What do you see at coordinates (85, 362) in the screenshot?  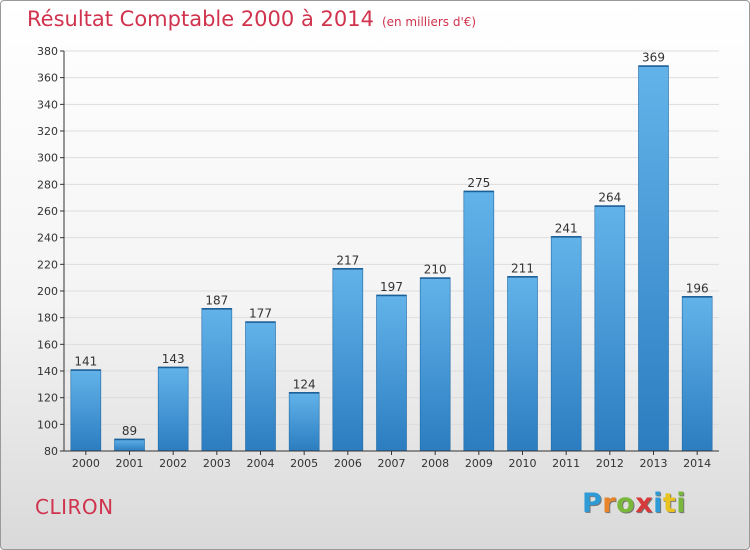 I see `data-label: 141` at bounding box center [85, 362].